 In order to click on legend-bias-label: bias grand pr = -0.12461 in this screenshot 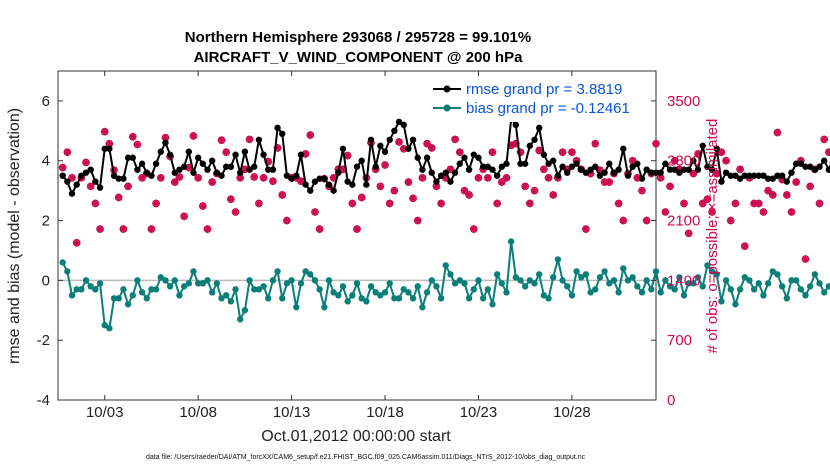, I will do `click(548, 108)`.